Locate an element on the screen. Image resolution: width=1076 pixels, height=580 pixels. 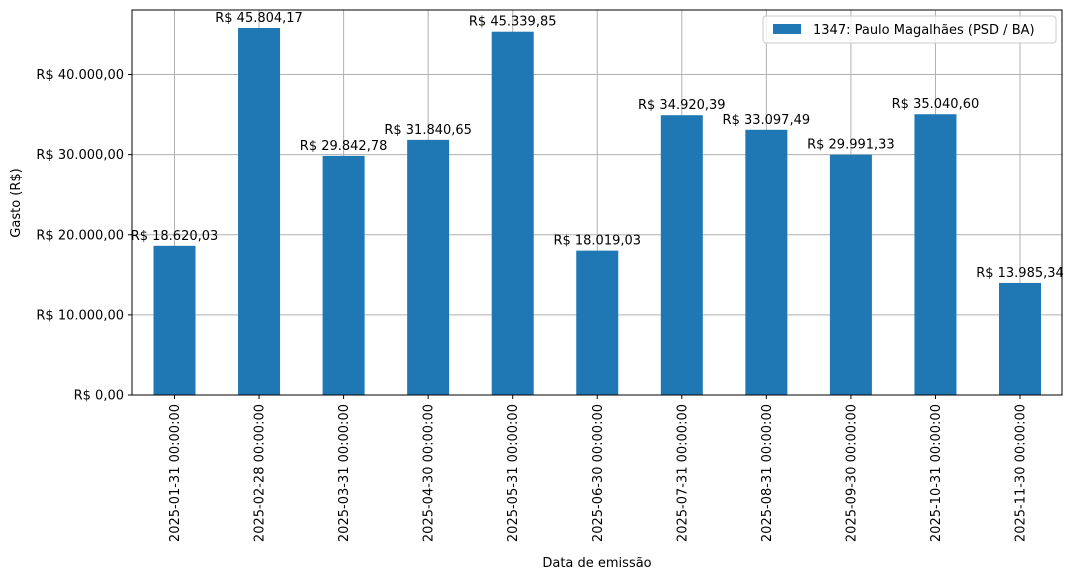
y-tick-label: R$ 20.000,00 is located at coordinates (80, 235).